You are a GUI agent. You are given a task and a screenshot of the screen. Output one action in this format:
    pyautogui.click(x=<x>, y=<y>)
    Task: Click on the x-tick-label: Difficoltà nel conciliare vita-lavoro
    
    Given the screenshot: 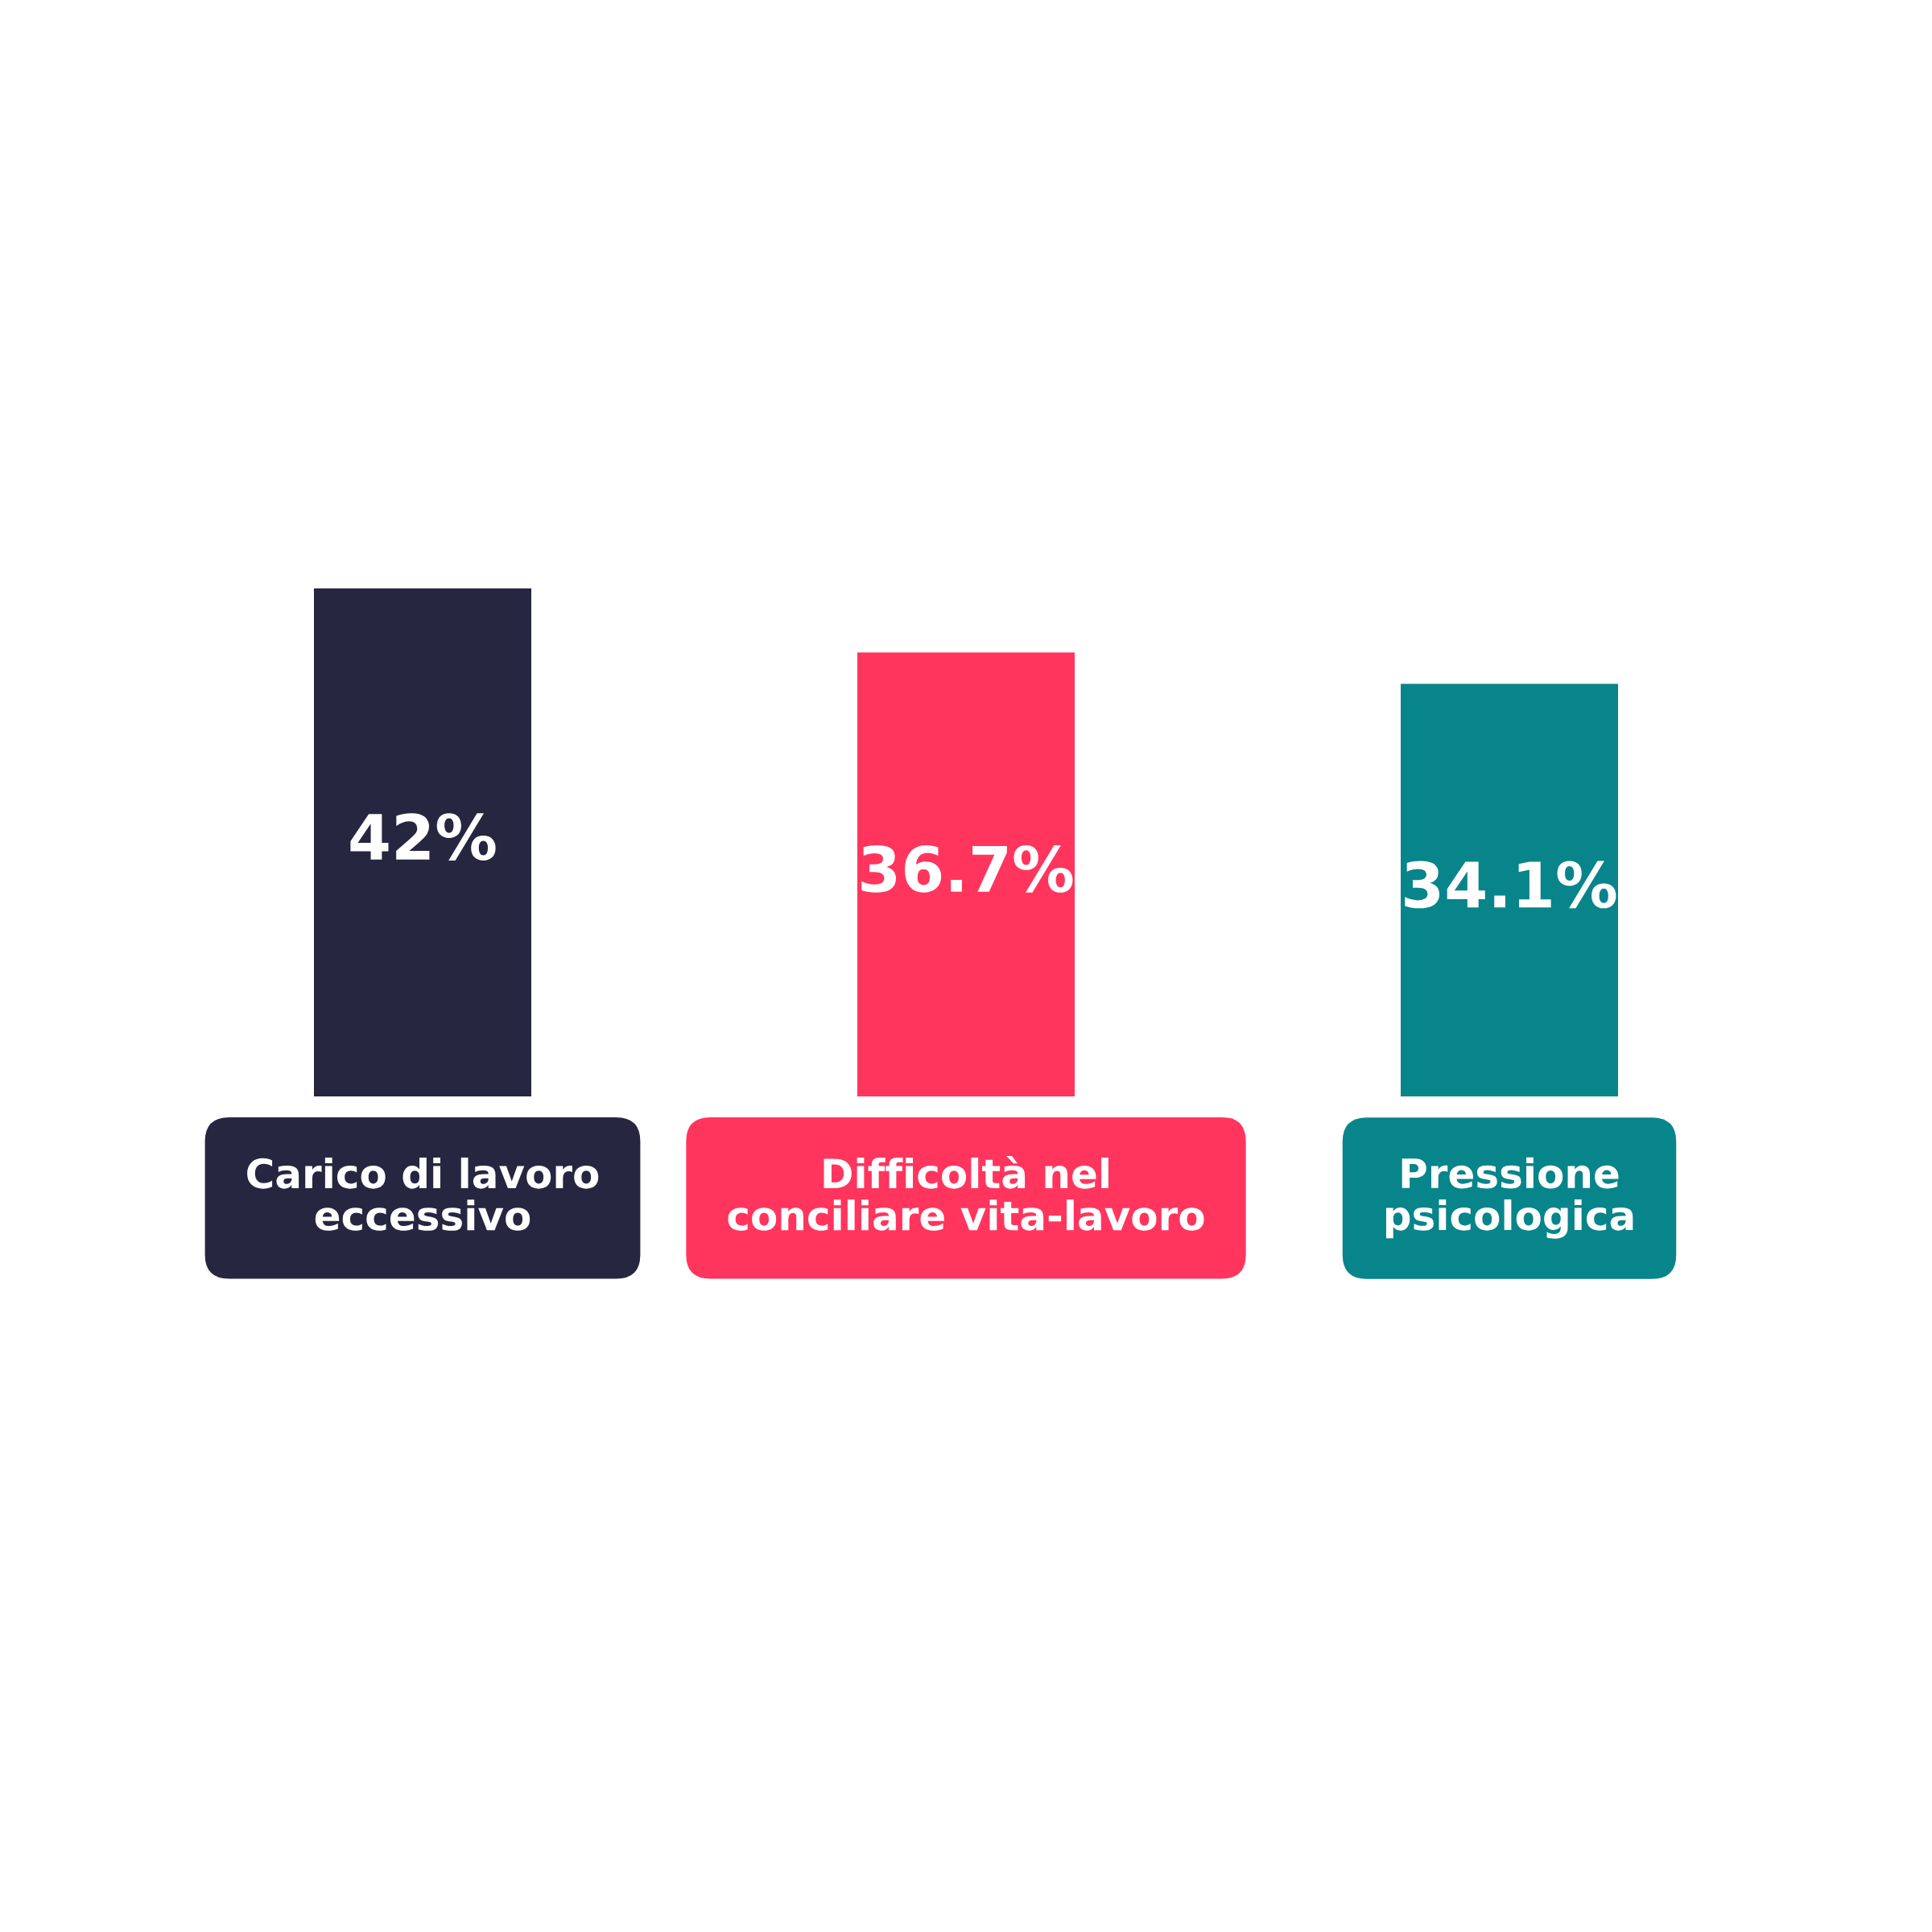 What is the action you would take?
    pyautogui.click(x=966, y=1193)
    